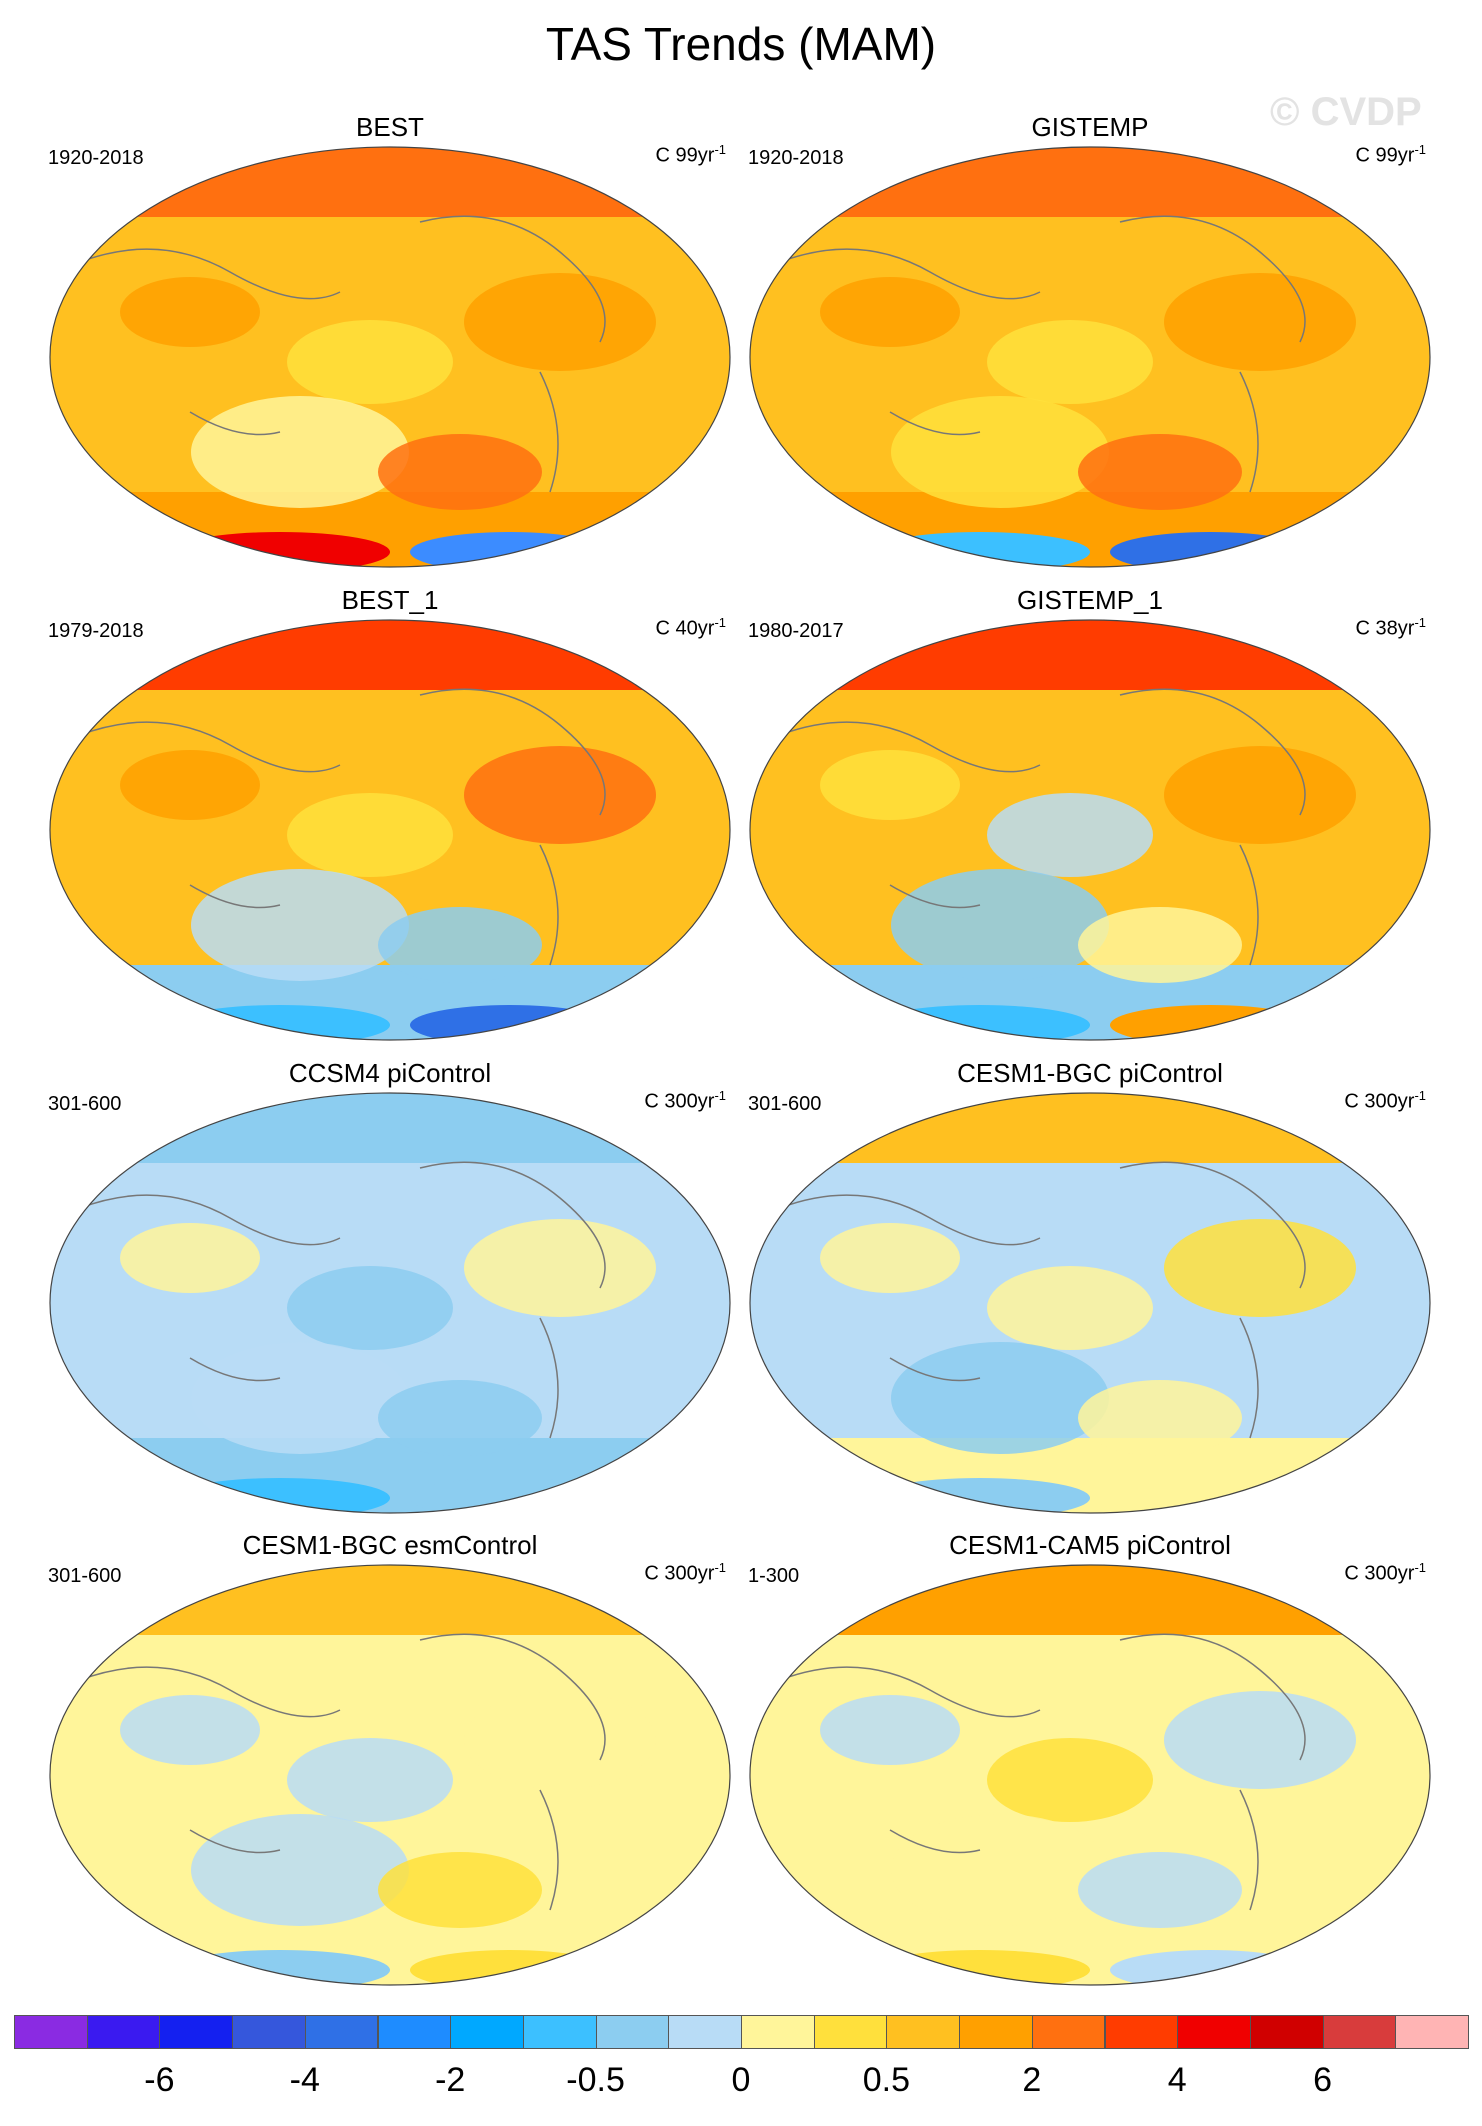 Image resolution: width=1482 pixels, height=2126 pixels. What do you see at coordinates (1032, 2080) in the screenshot?
I see `colorbar-tick-label: 2` at bounding box center [1032, 2080].